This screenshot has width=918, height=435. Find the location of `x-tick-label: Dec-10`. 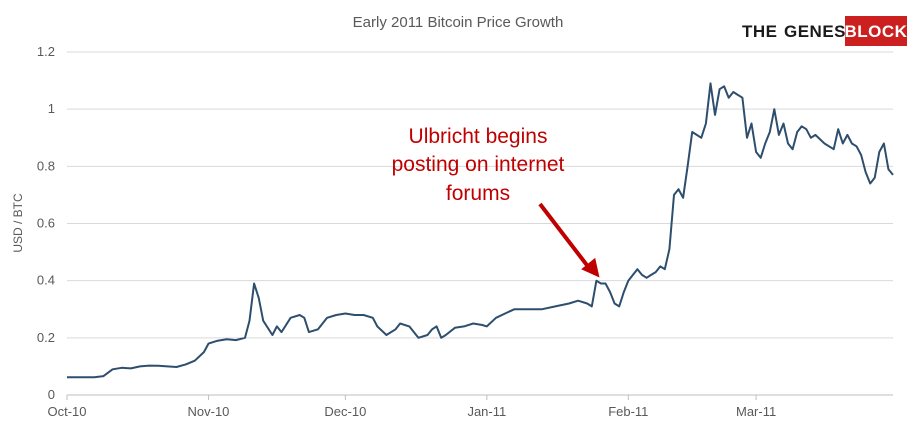

x-tick-label: Dec-10 is located at coordinates (345, 411).